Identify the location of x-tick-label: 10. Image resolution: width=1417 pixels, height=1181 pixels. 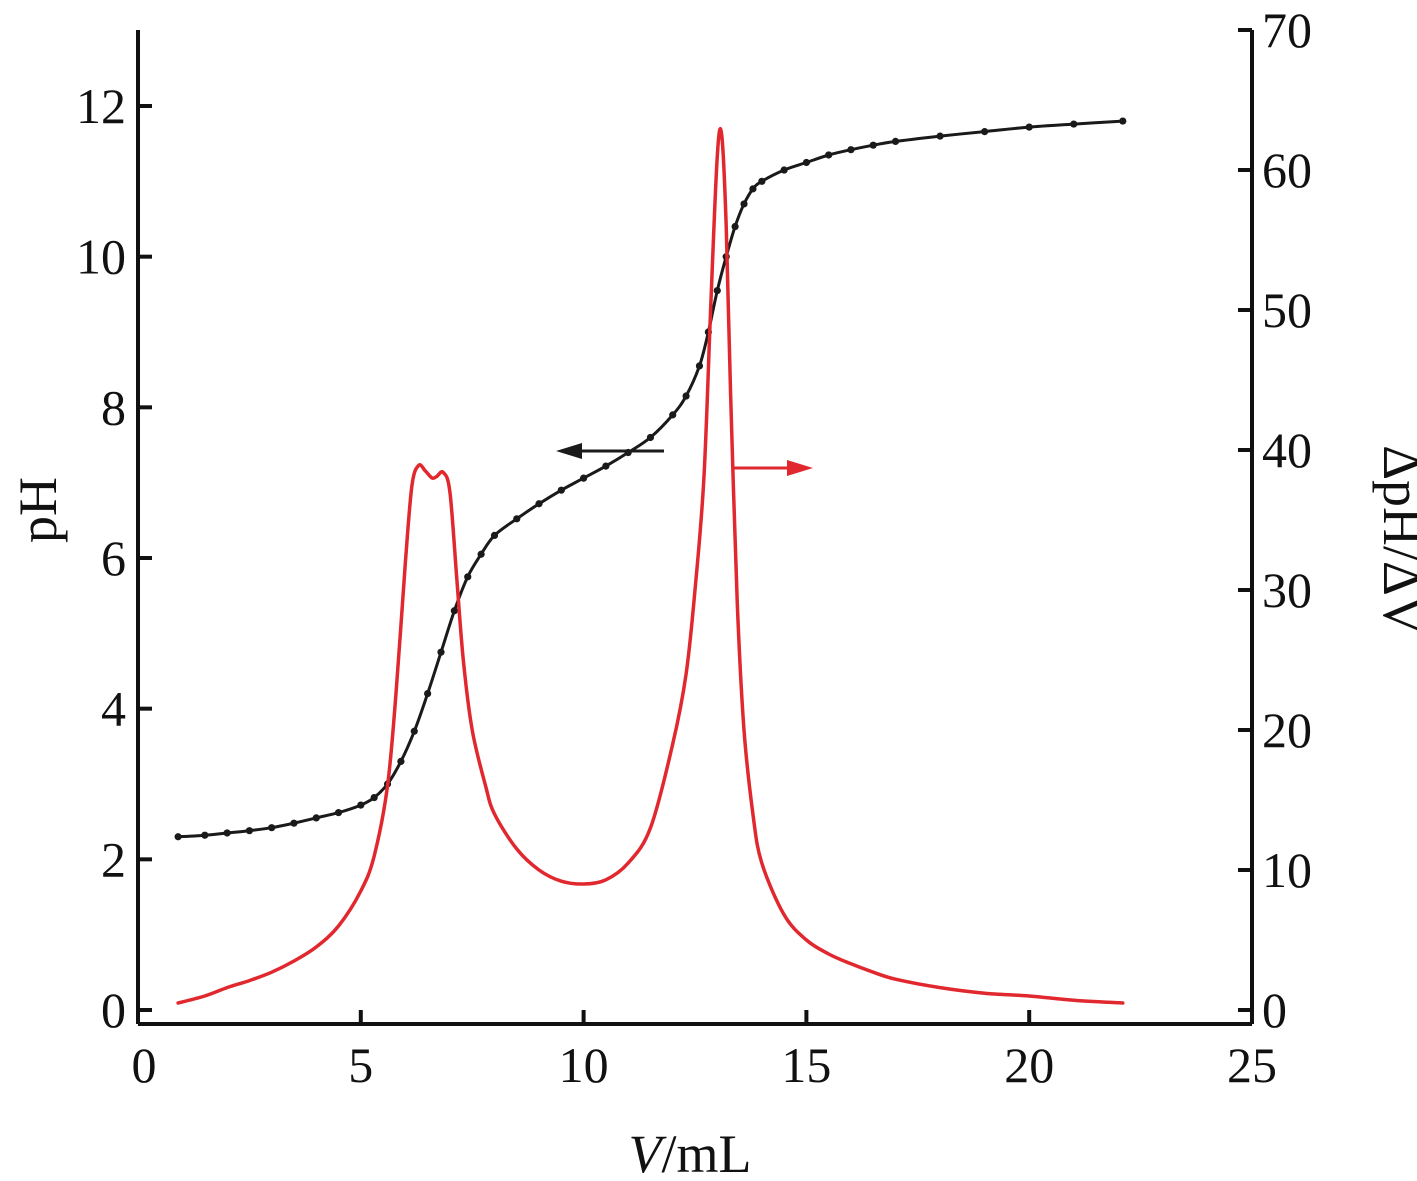
(584, 1065).